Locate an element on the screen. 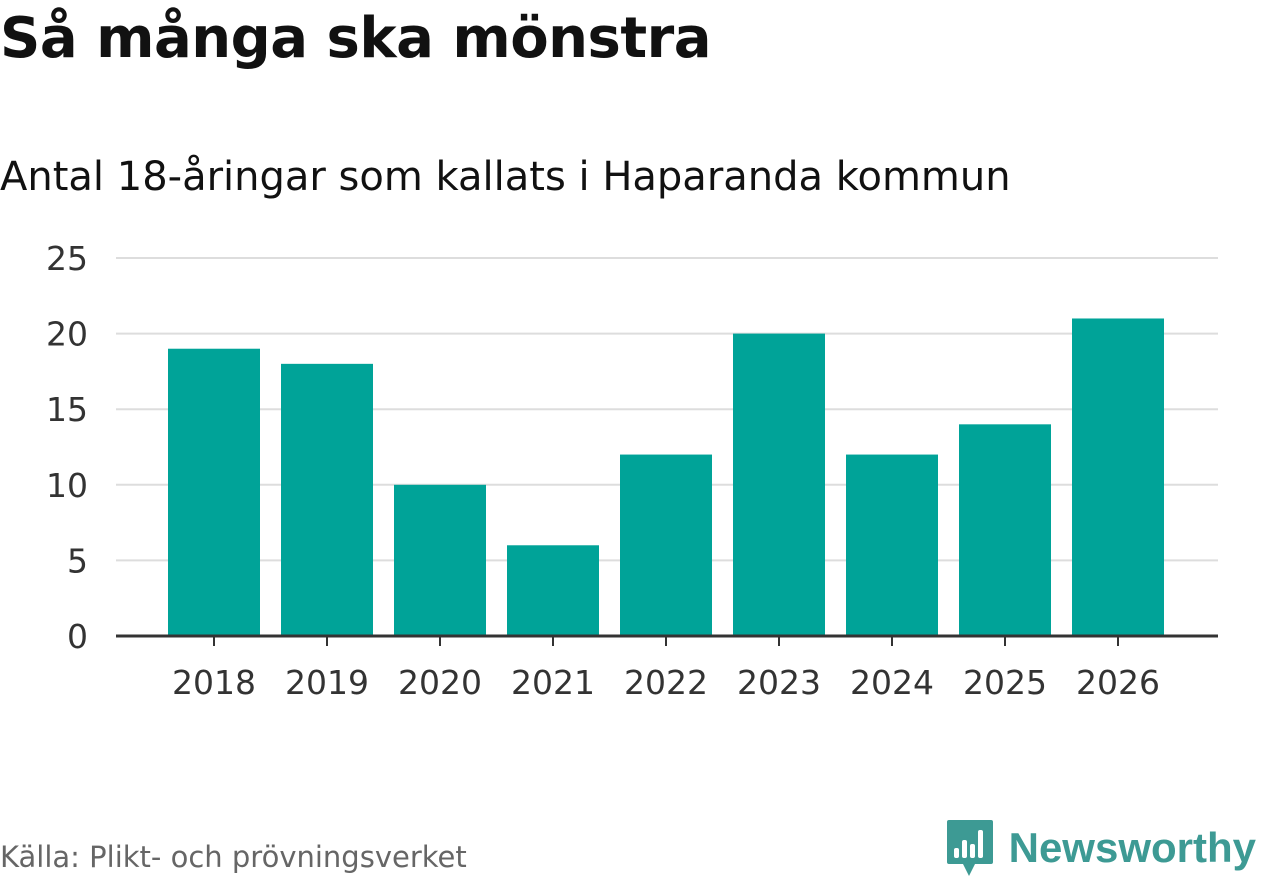  newsworthy-logo-icon is located at coordinates (969, 848).